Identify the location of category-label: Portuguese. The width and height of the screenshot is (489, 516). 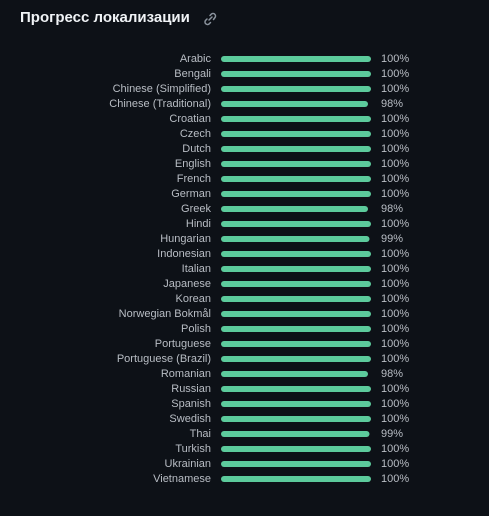
(183, 344).